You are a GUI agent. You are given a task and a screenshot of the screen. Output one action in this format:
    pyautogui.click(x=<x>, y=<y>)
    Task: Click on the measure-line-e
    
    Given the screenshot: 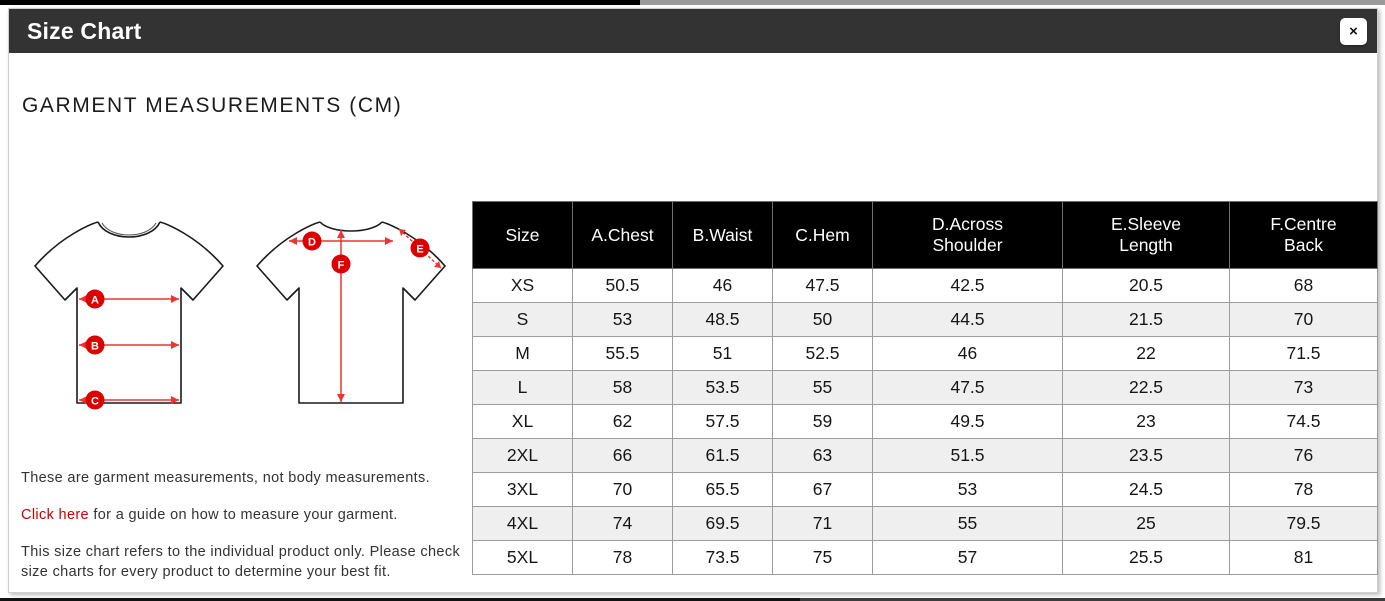 What is the action you would take?
    pyautogui.click(x=420, y=248)
    